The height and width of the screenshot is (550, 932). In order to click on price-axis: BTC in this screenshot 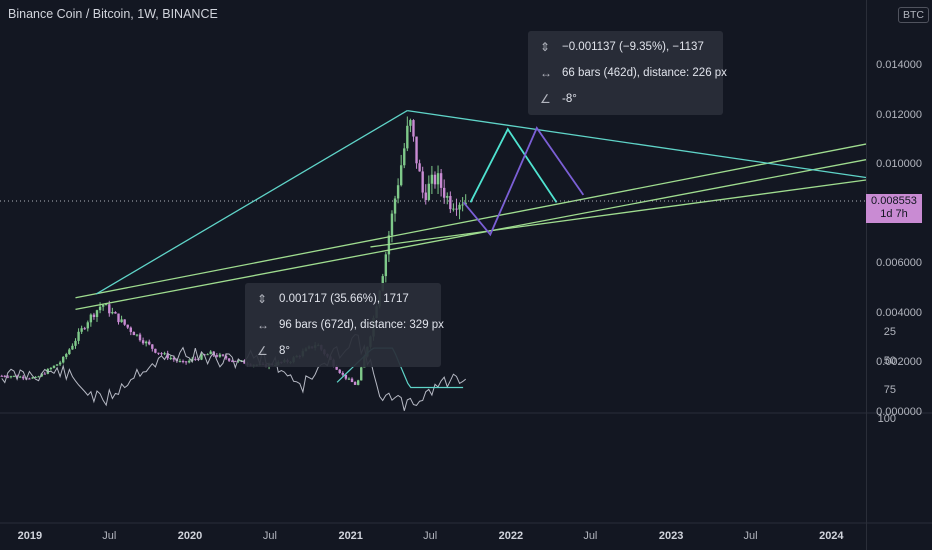, I will do `click(899, 275)`.